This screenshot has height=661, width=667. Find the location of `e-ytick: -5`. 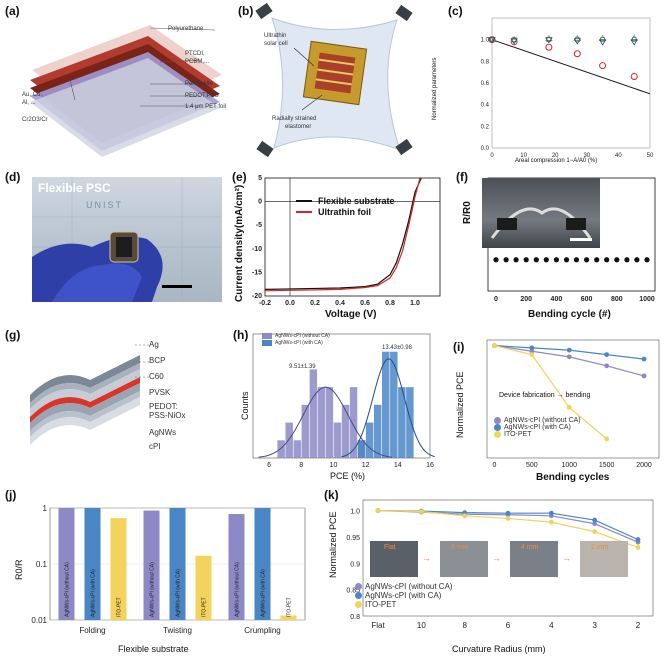

e-ytick: -5 is located at coordinates (259, 225).